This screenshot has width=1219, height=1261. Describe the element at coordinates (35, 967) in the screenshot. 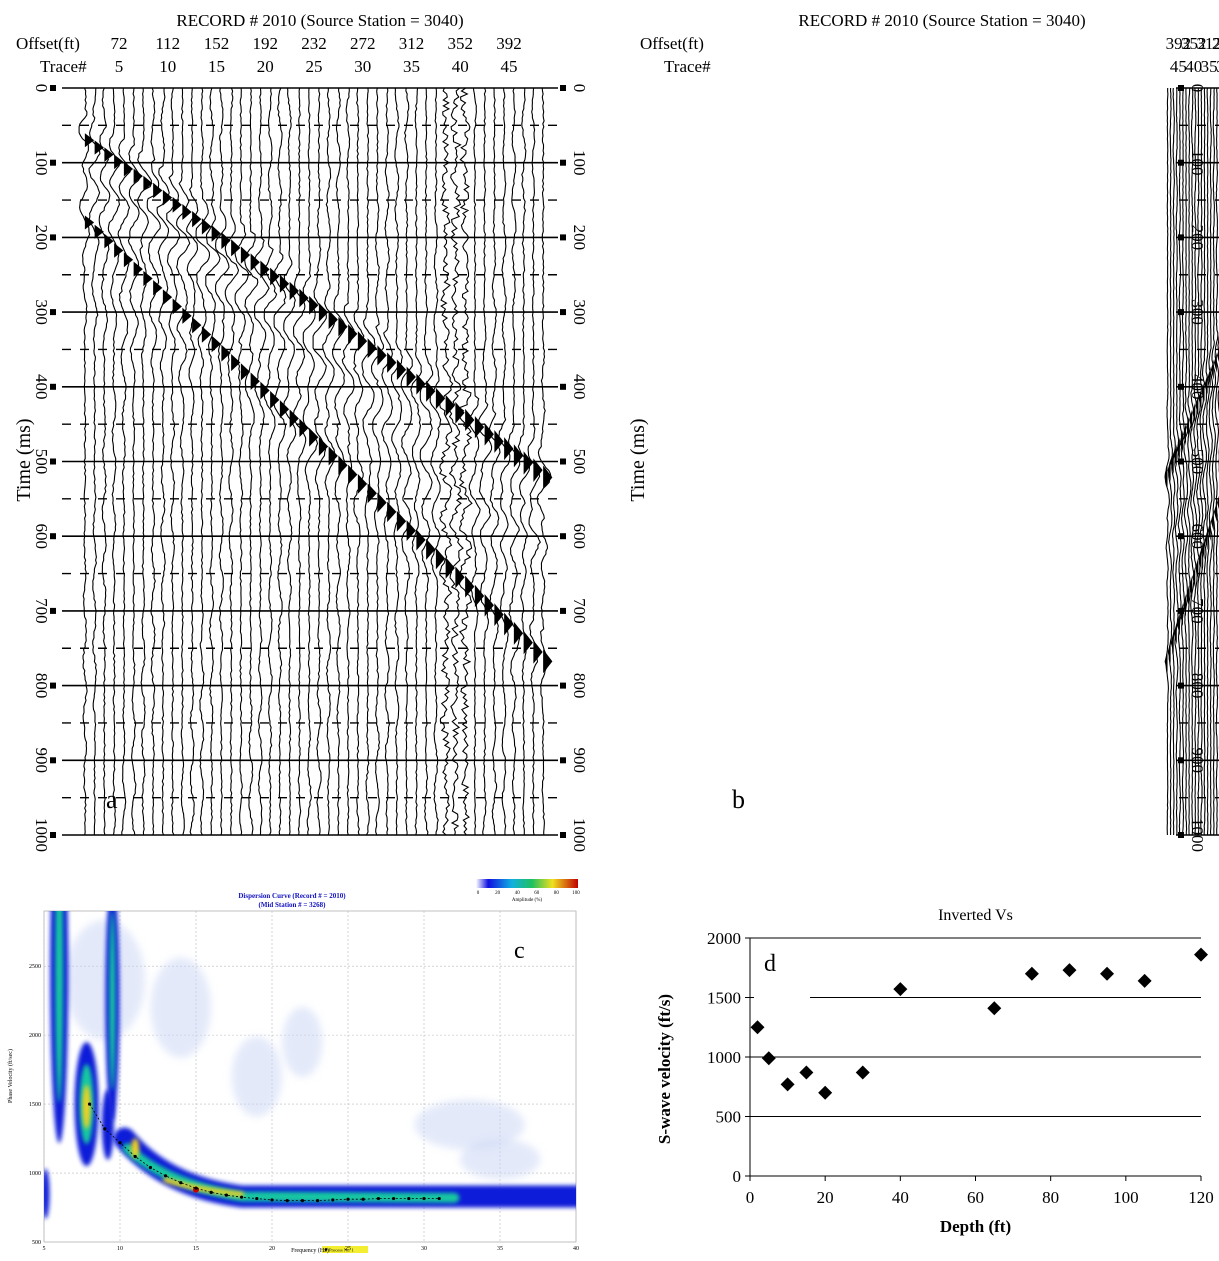

I see `y-tick-label: 2500` at that location.